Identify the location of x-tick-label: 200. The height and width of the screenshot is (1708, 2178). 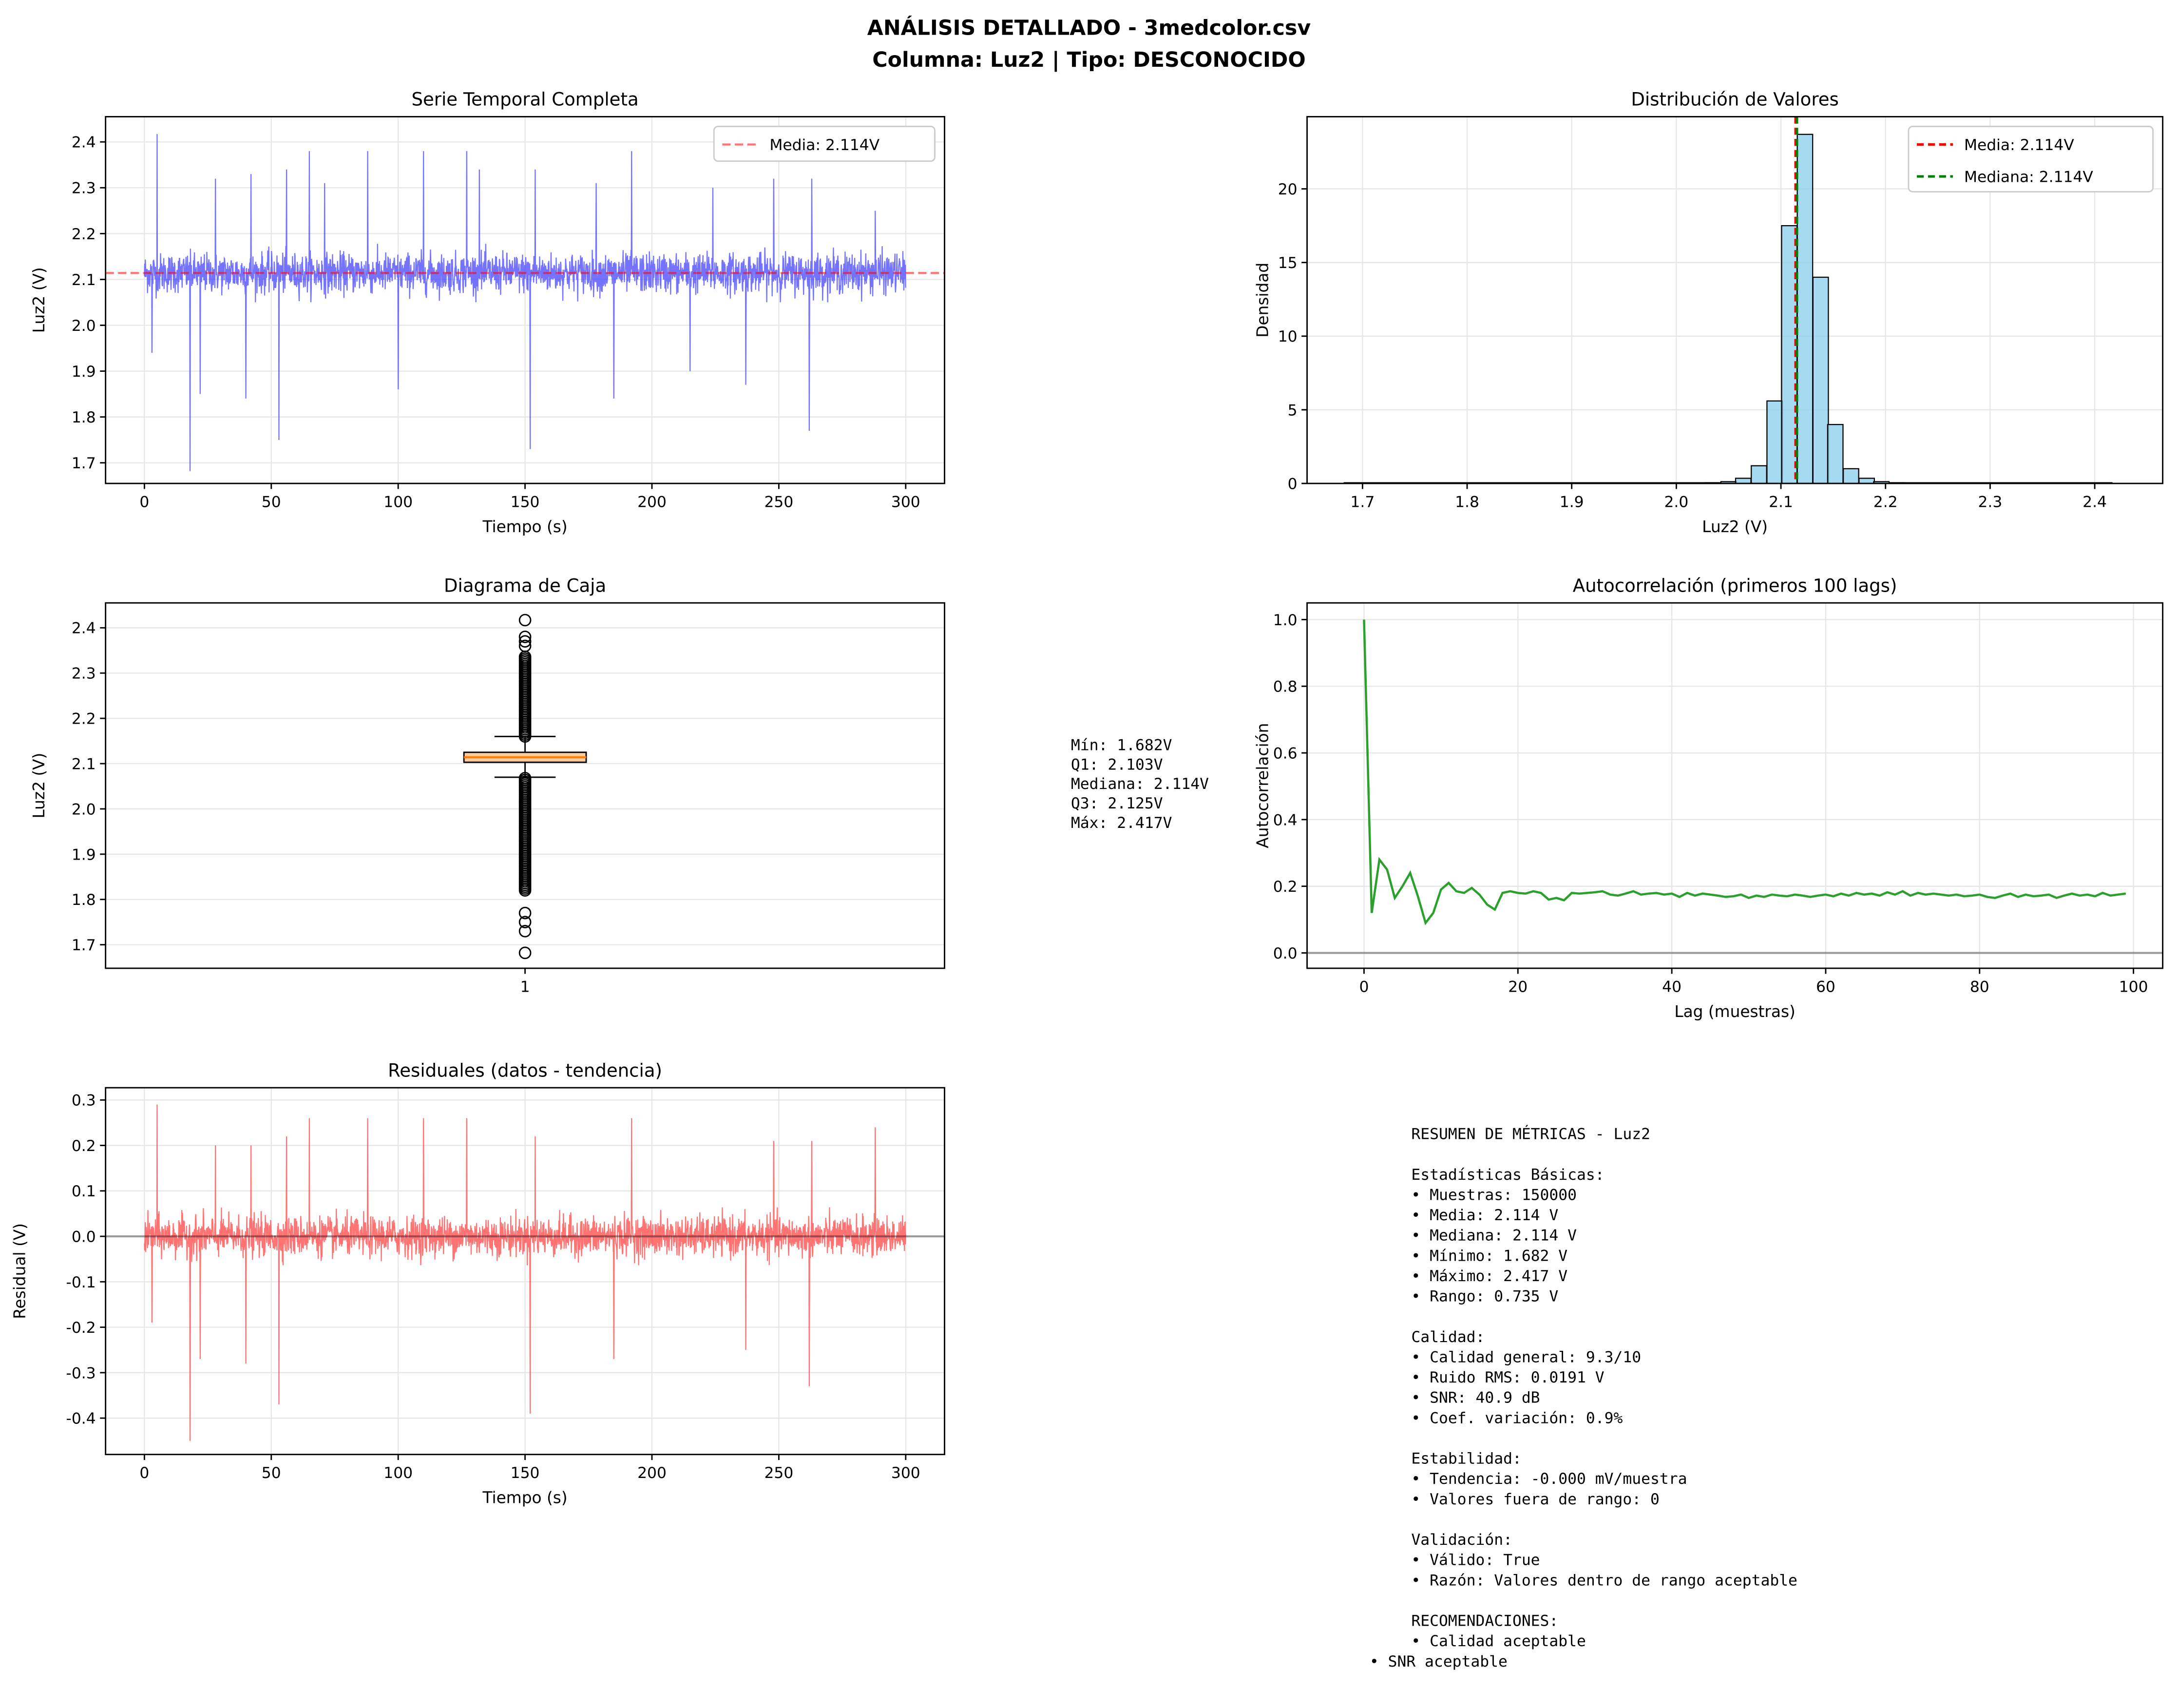
(652, 1473).